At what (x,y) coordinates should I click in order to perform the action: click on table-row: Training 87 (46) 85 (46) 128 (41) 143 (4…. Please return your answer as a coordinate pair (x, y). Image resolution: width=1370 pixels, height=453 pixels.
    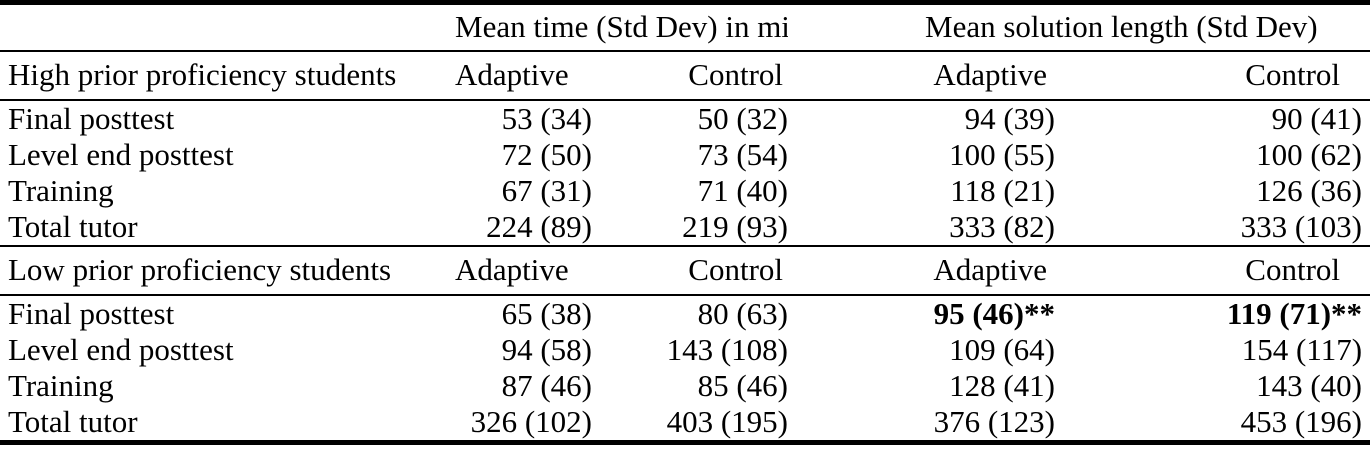
    Looking at the image, I should click on (685, 386).